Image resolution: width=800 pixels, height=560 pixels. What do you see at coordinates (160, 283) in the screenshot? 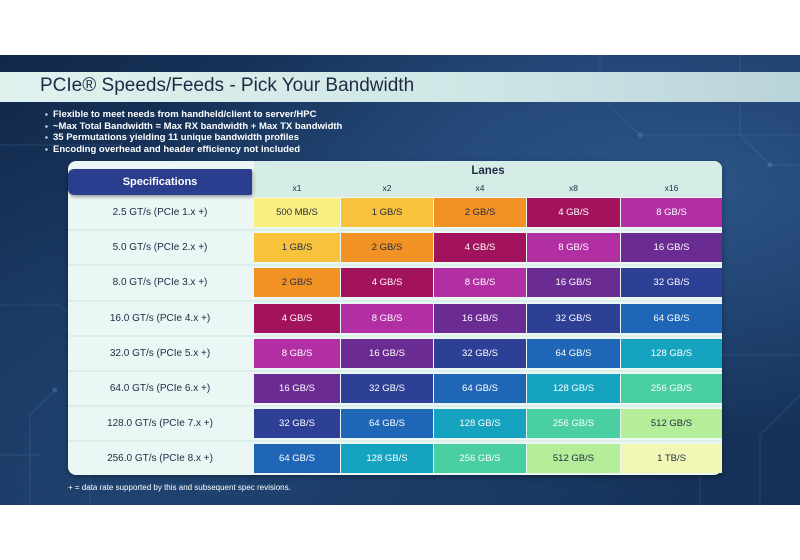
I see `spec-label: 8.0 GT/s (PCIe 3.x +)` at bounding box center [160, 283].